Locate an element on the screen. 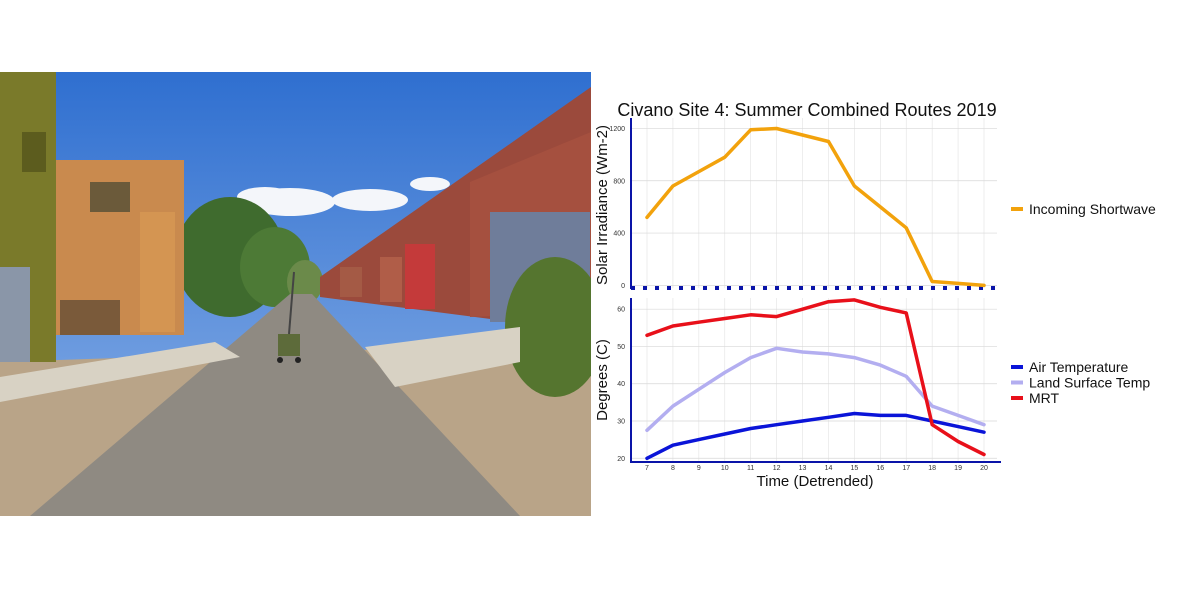 Image resolution: width=1181 pixels, height=590 pixels. left-driveway is located at coordinates (120, 372).